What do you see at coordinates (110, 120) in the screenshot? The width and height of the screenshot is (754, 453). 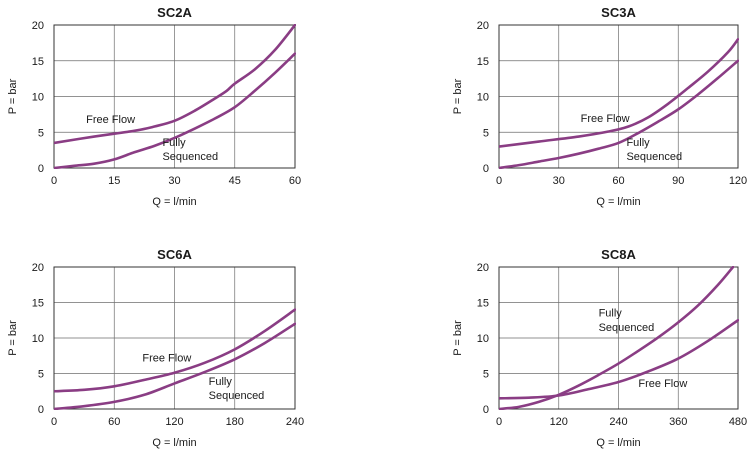 I see `chart-sc2a-annotation-free-flow-0: Free Flow` at bounding box center [110, 120].